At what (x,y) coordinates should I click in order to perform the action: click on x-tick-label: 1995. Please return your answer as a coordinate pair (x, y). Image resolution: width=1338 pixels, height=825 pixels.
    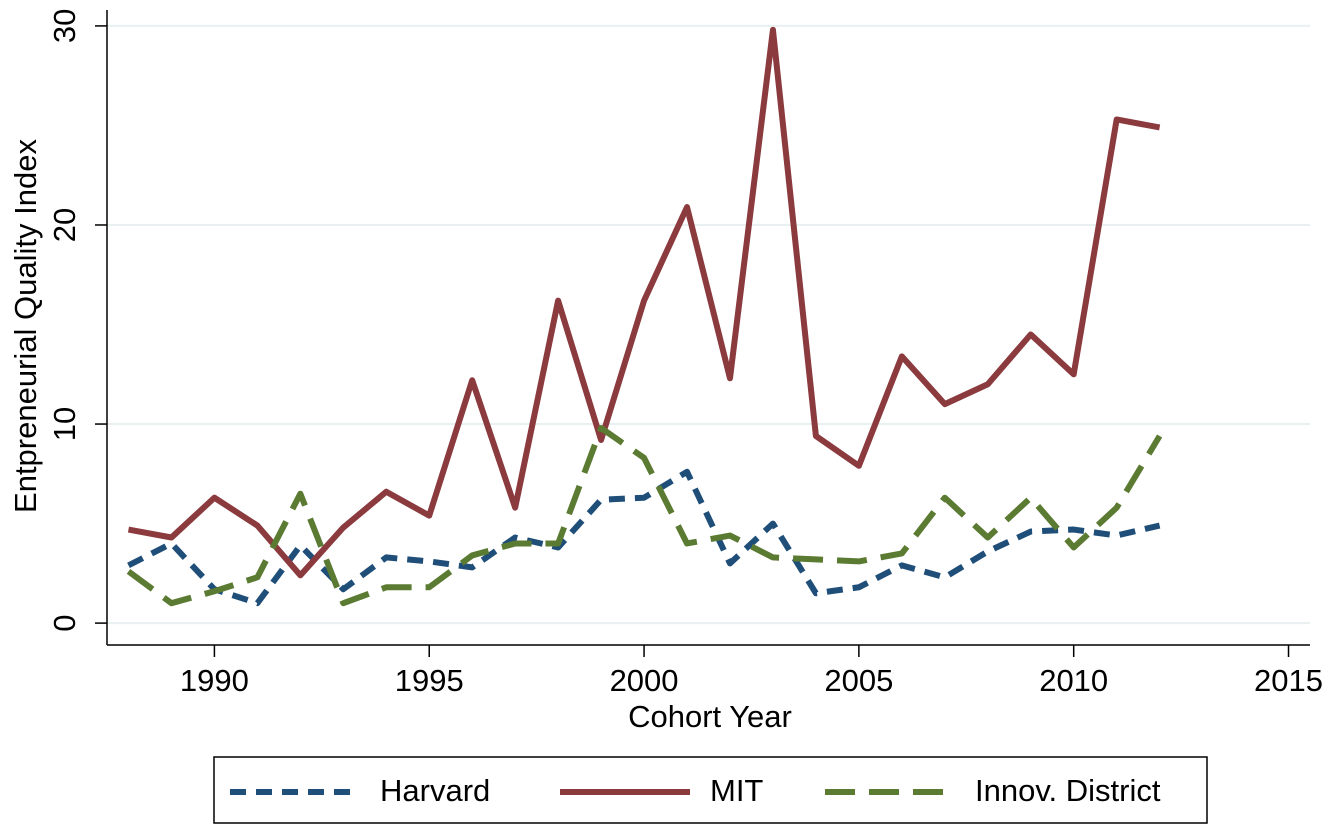
    Looking at the image, I should click on (429, 680).